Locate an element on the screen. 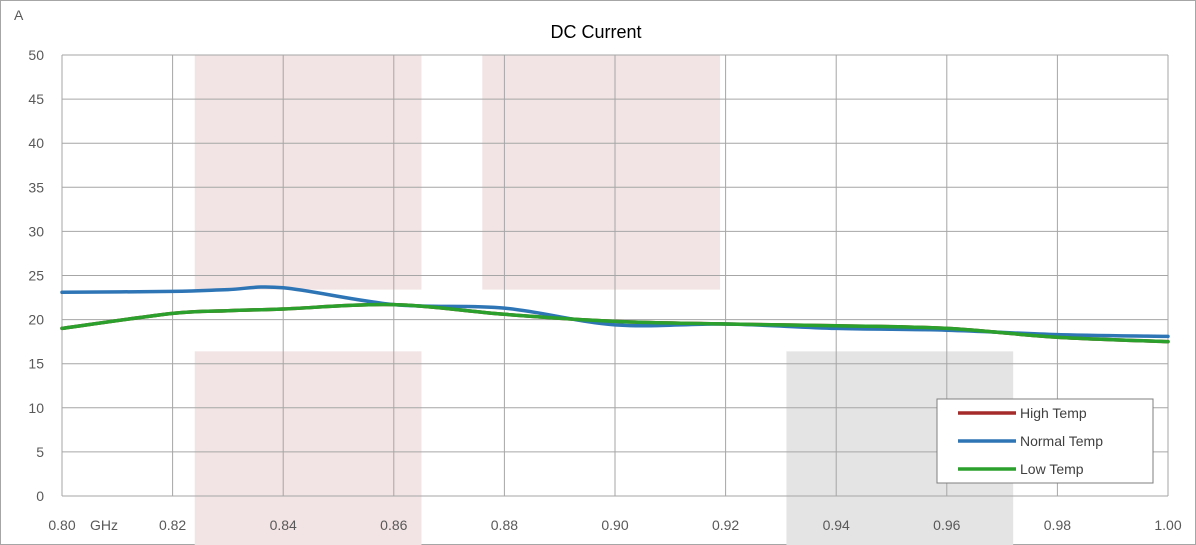 This screenshot has width=1196, height=545. legend: High Temp Normal Temp Low Temp is located at coordinates (1045, 441).